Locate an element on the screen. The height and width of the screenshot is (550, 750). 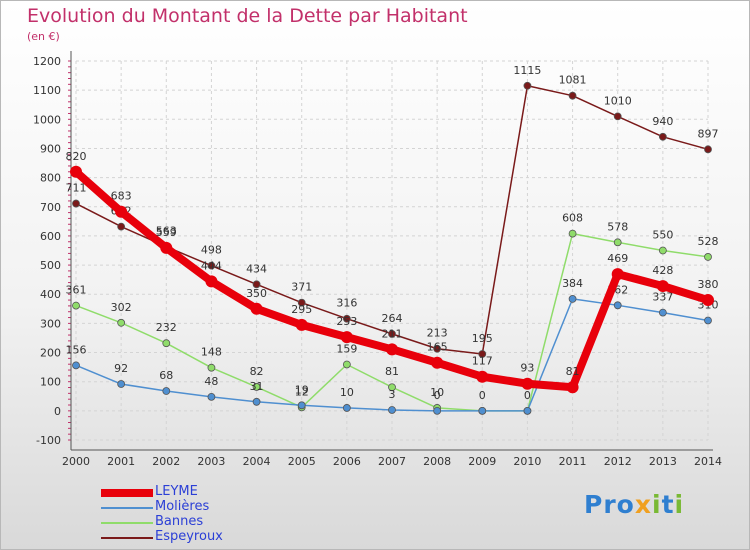
data-label: 384 is located at coordinates (572, 283).